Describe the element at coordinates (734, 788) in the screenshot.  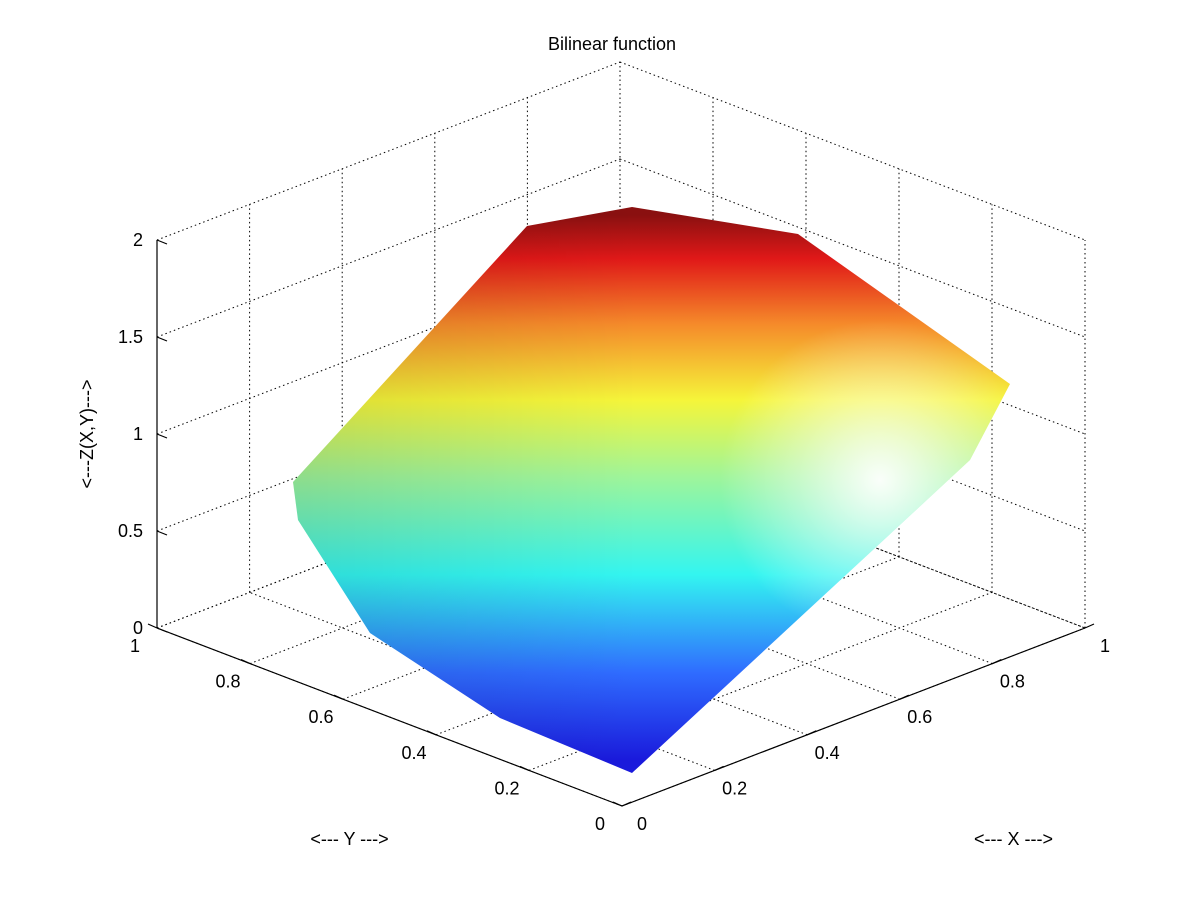
I see `x-tick-label: 0.2` at that location.